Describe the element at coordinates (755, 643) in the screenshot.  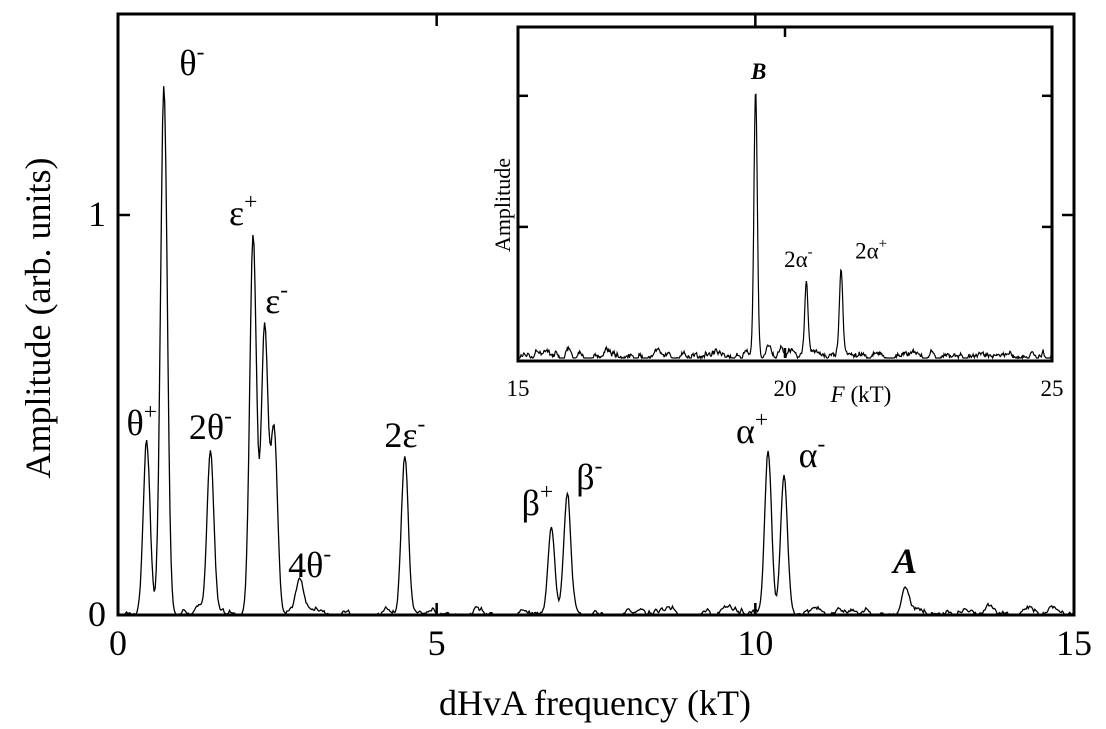
I see `main-x-tick-label: 10` at that location.